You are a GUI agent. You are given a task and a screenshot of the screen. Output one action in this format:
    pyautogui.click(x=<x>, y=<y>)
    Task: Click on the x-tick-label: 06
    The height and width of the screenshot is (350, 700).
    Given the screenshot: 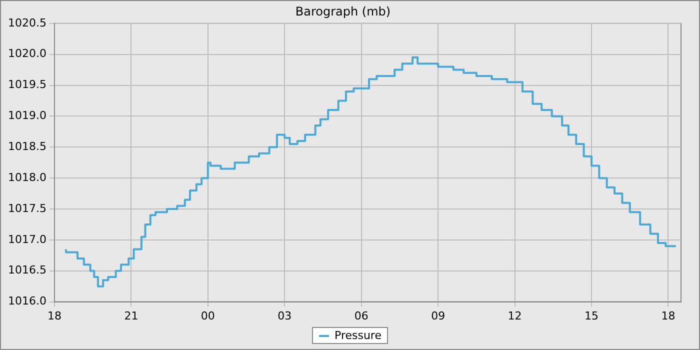 What is the action you would take?
    pyautogui.click(x=361, y=315)
    